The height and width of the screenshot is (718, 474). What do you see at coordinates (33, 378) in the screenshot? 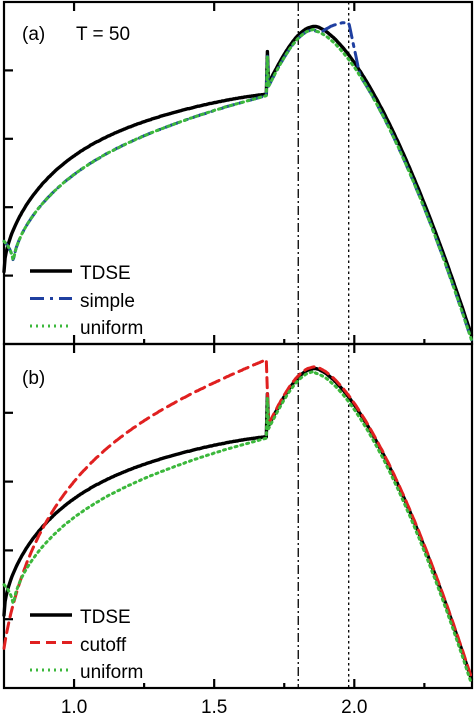
I see `panel-b-label: (b)` at bounding box center [33, 378].